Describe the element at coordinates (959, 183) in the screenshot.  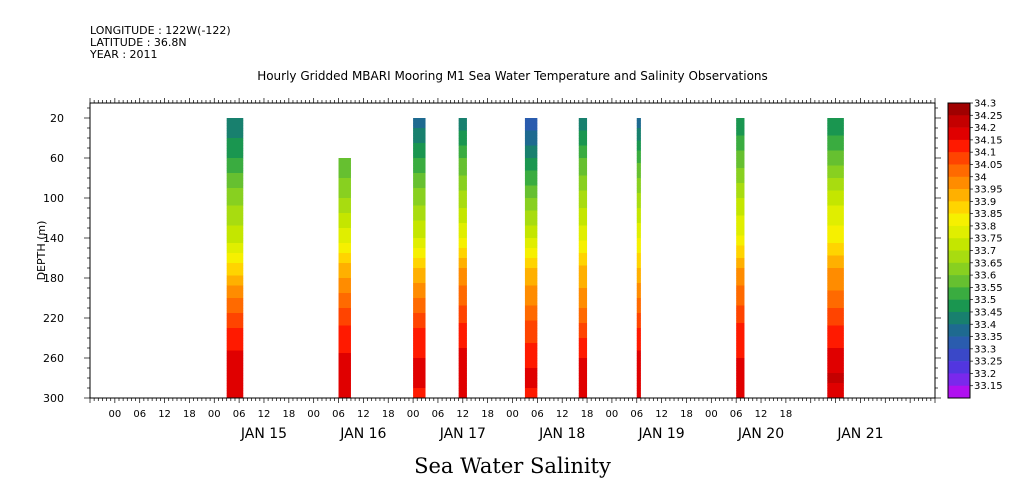
I see `colorbar-swatch` at that location.